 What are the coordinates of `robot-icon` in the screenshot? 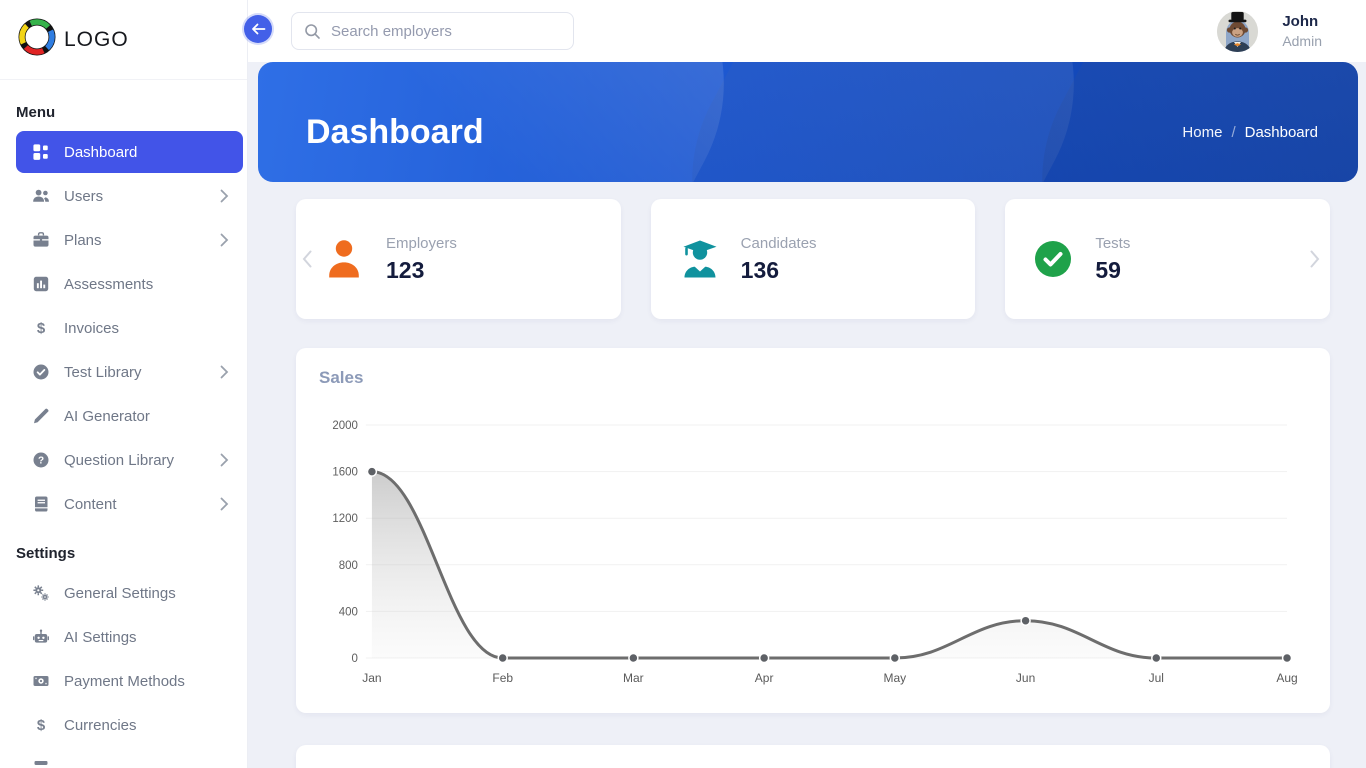 It's located at (41, 637).